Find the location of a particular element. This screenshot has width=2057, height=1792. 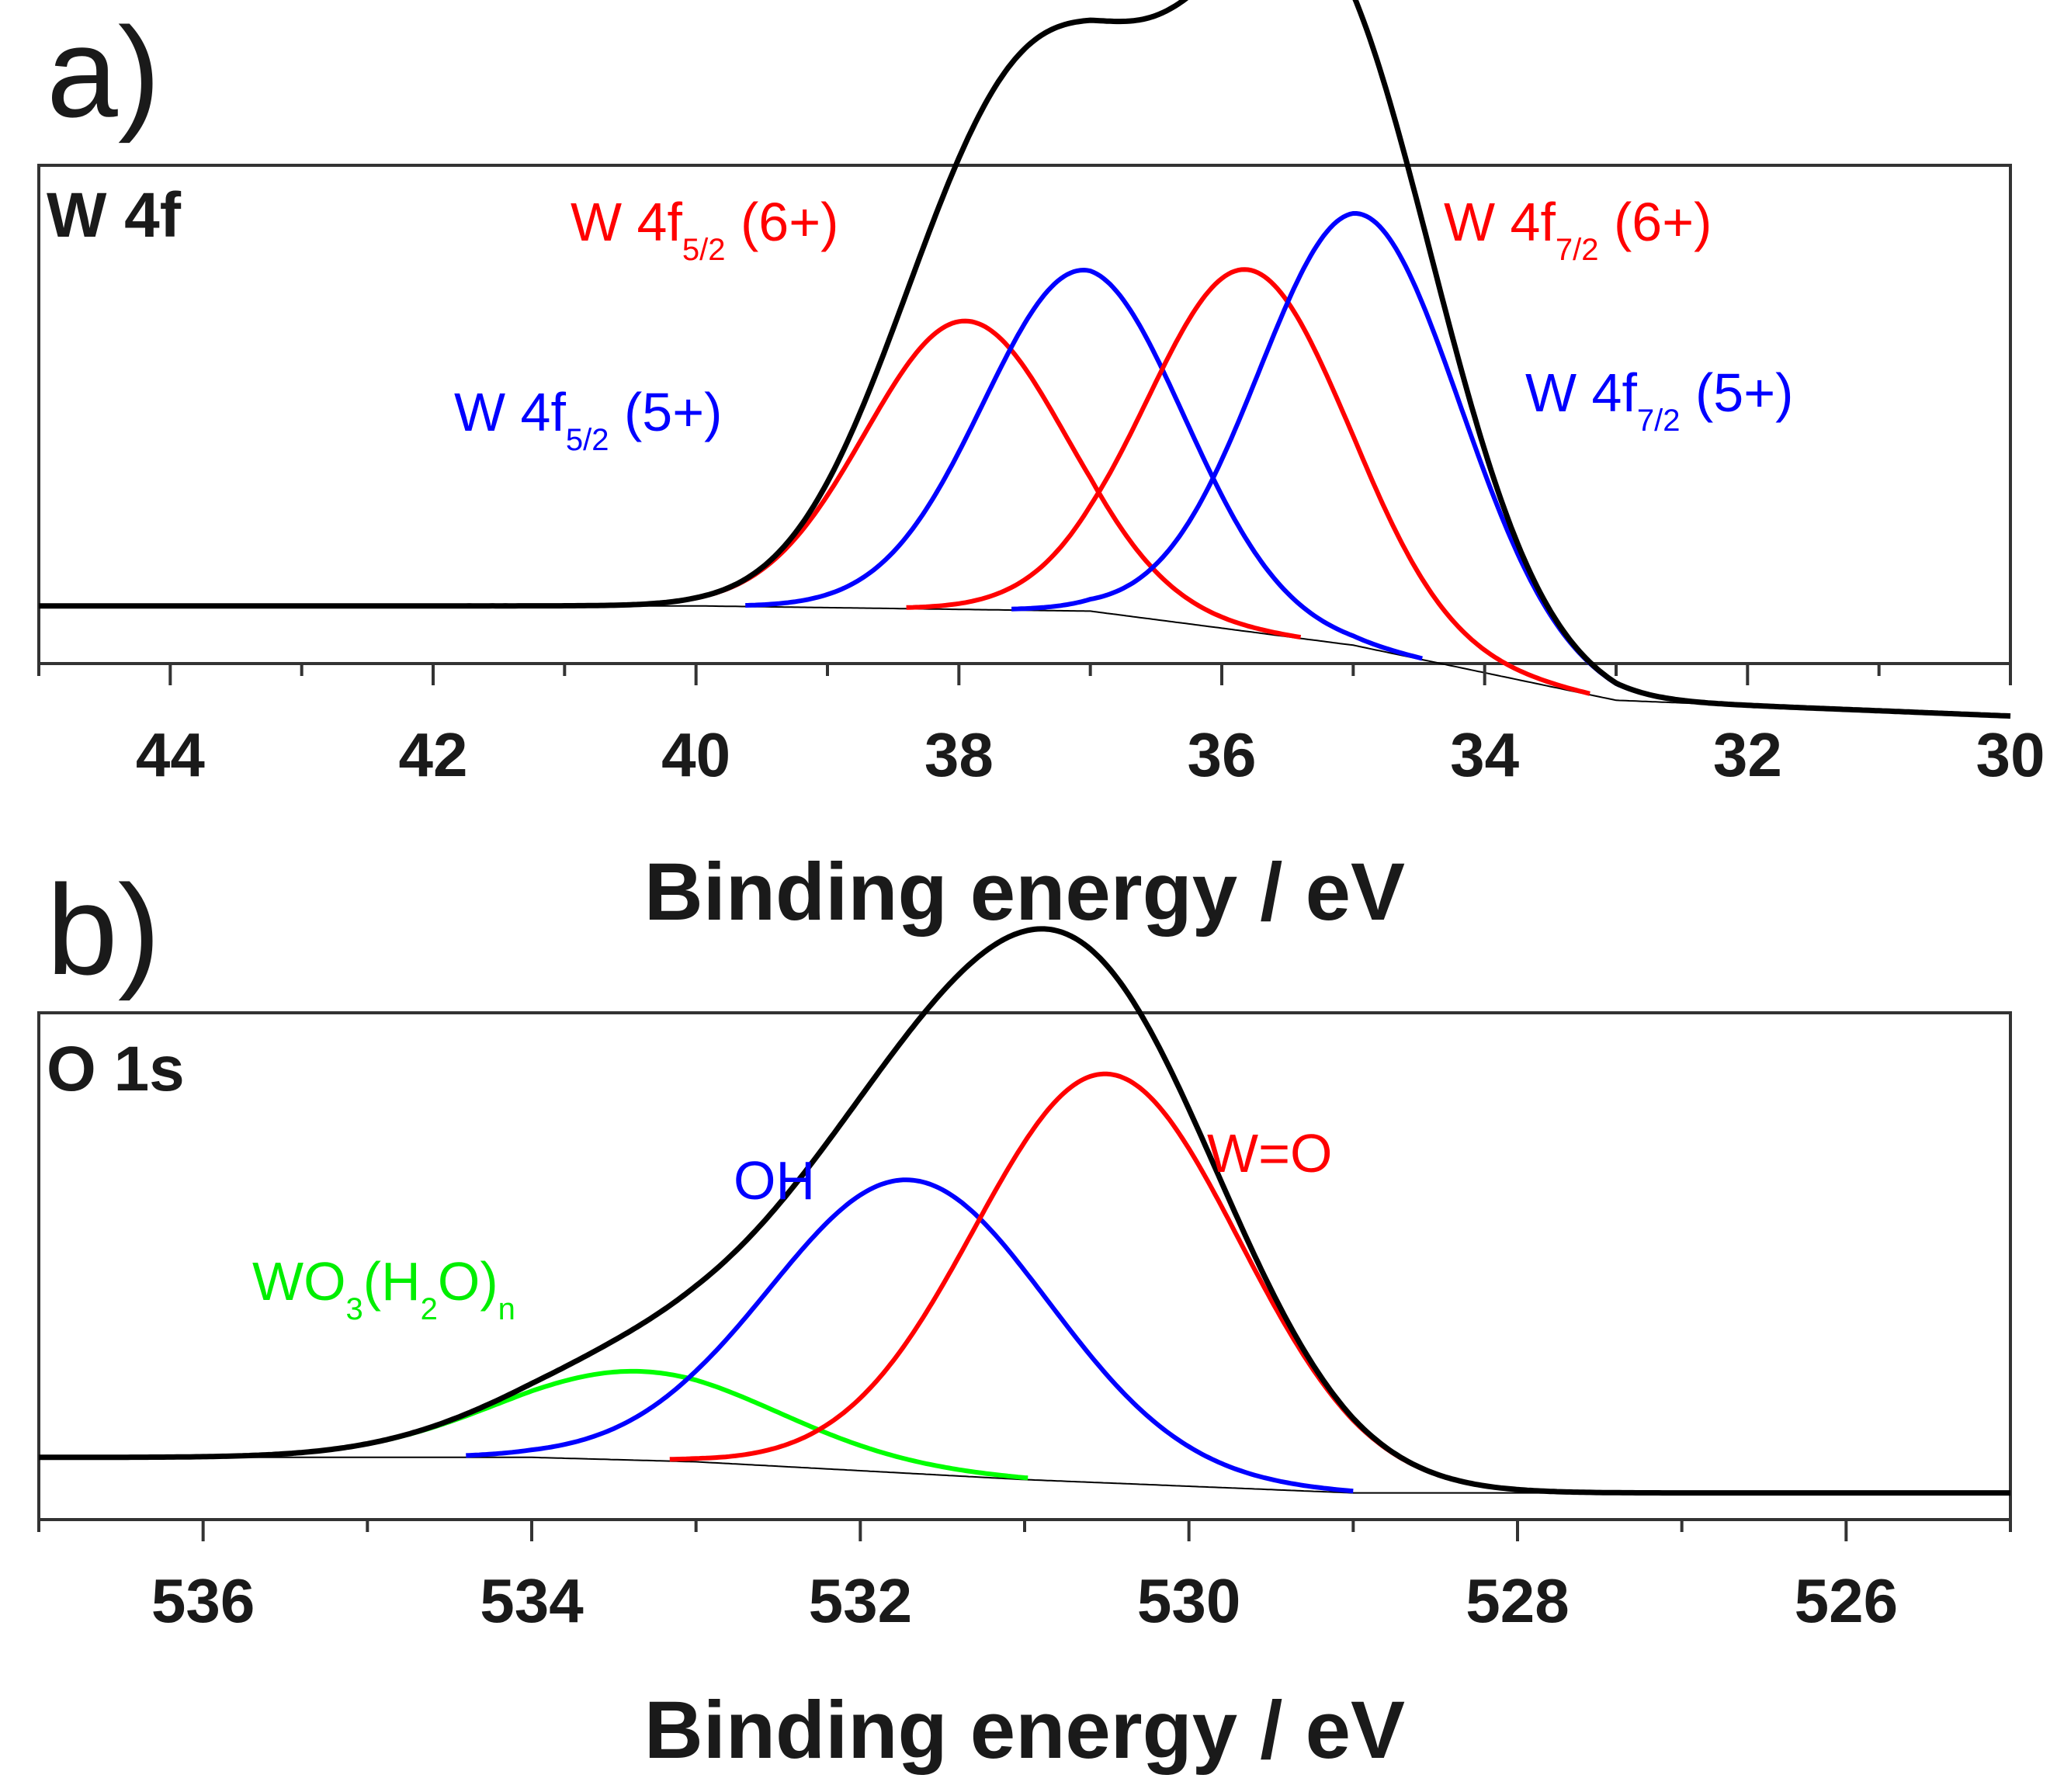

peak-label-w4f72-6plus: W 4f7/2 (6+) is located at coordinates (1578, 229).